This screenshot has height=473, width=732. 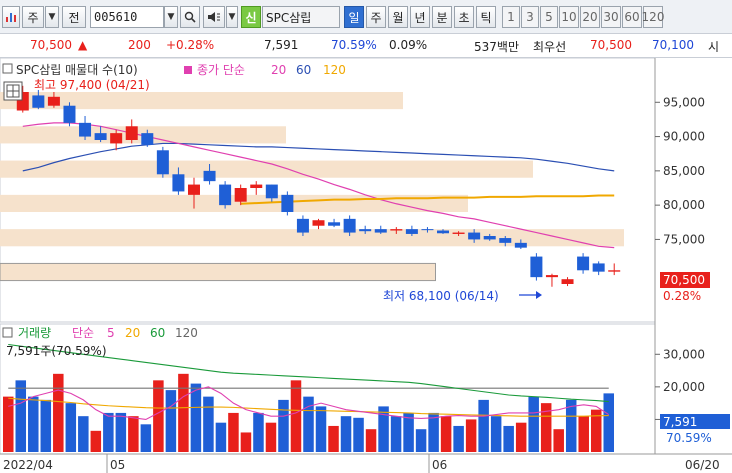 I want to click on interval-tab-7: 120, so click(x=653, y=17).